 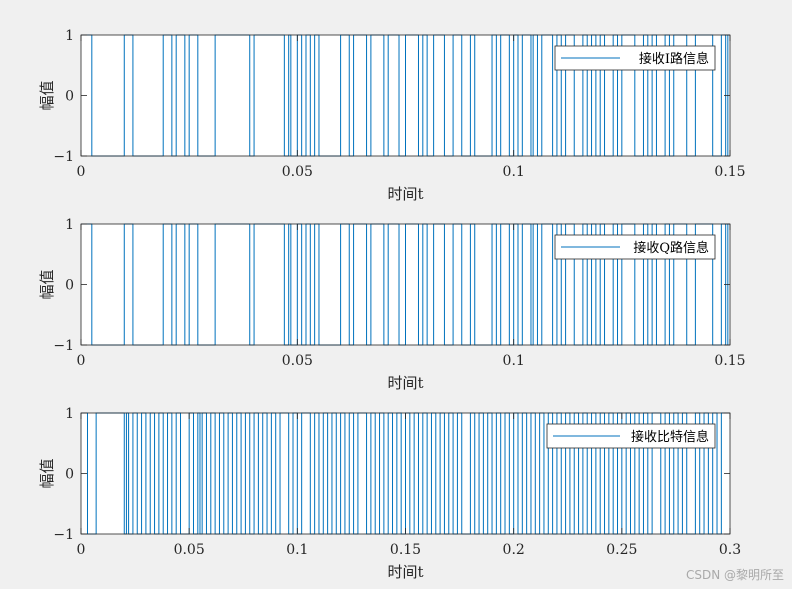 What do you see at coordinates (674, 59) in the screenshot?
I see `legend-label: 接收I路信息` at bounding box center [674, 59].